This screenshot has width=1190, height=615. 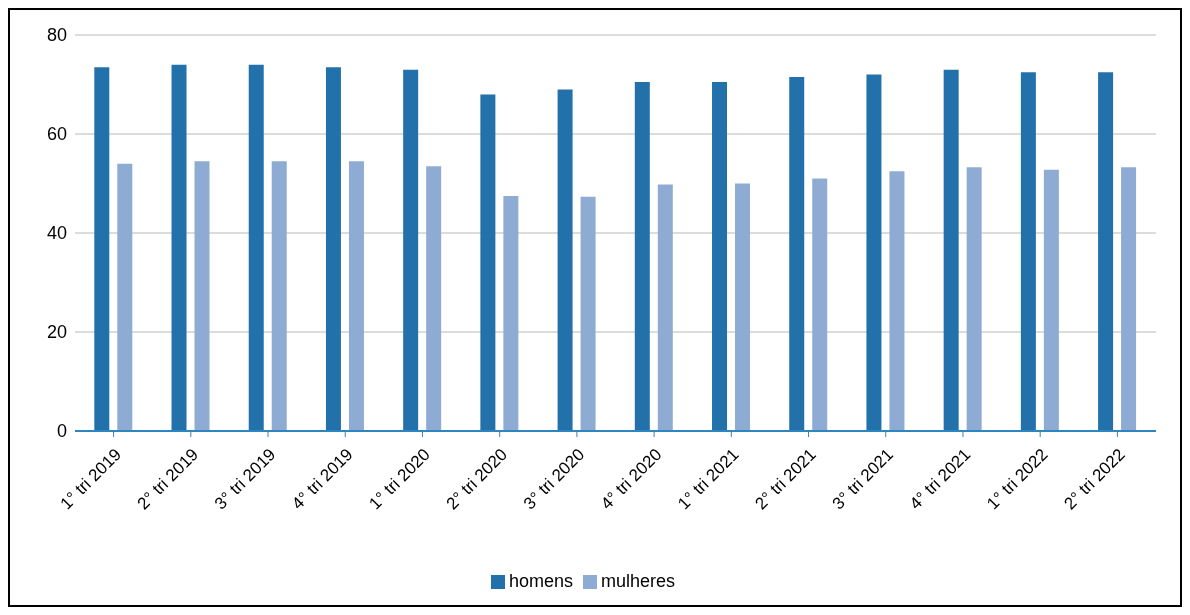 What do you see at coordinates (56, 35) in the screenshot?
I see `y-tick-label: 80` at bounding box center [56, 35].